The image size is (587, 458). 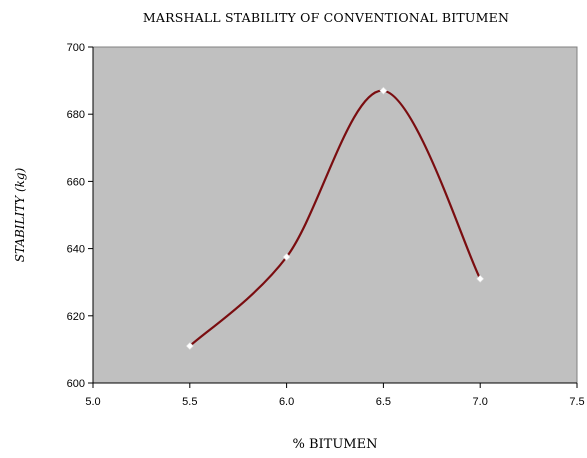 I want to click on x-tick-label: 5.0, so click(x=92, y=402).